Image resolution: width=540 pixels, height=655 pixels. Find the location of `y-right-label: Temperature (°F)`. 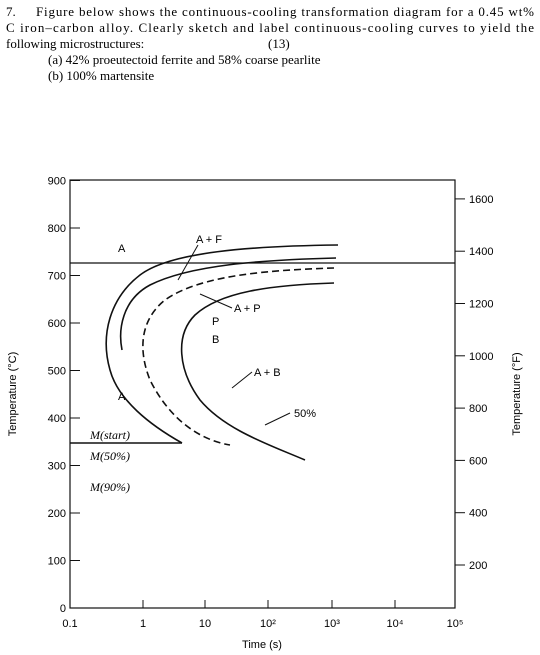

y-right-label: Temperature (°F) is located at coordinates (517, 393).